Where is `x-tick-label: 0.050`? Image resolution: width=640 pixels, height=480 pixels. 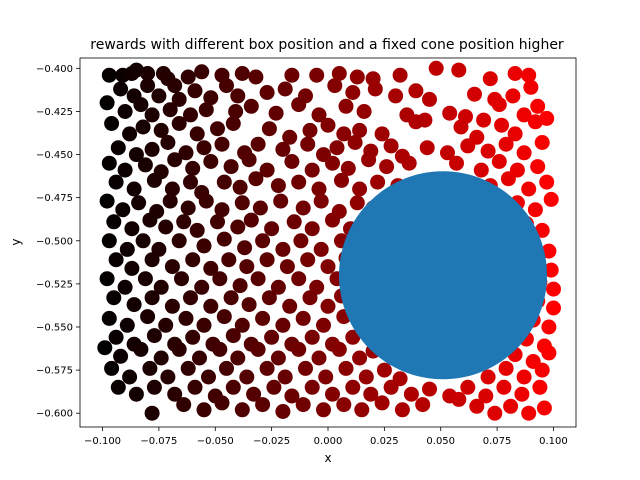 x-tick-label: 0.050 is located at coordinates (440, 441).